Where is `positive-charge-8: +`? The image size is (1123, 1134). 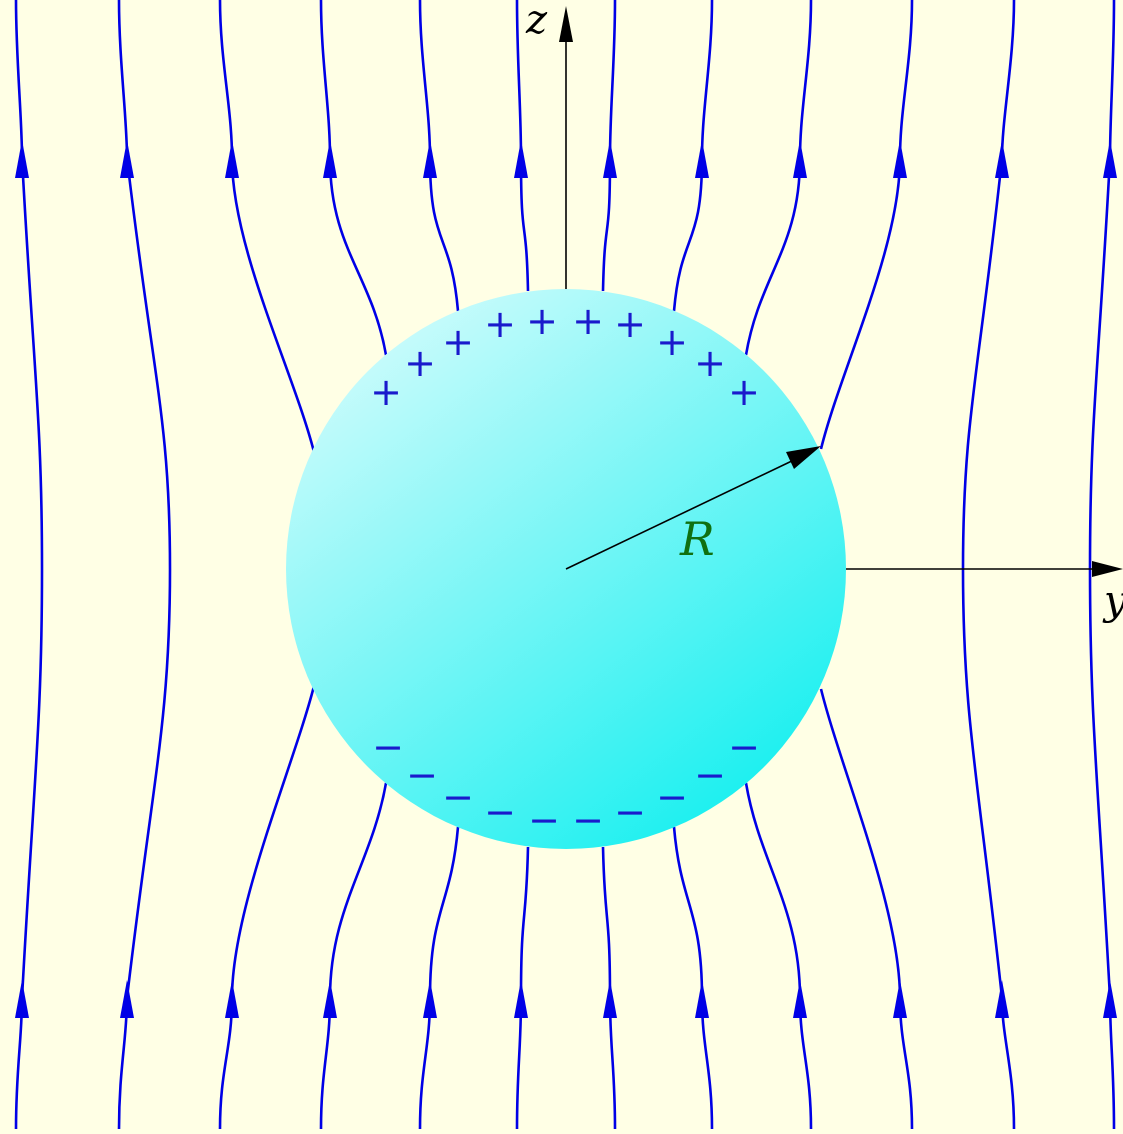
positive-charge-8: + is located at coordinates (672, 342).